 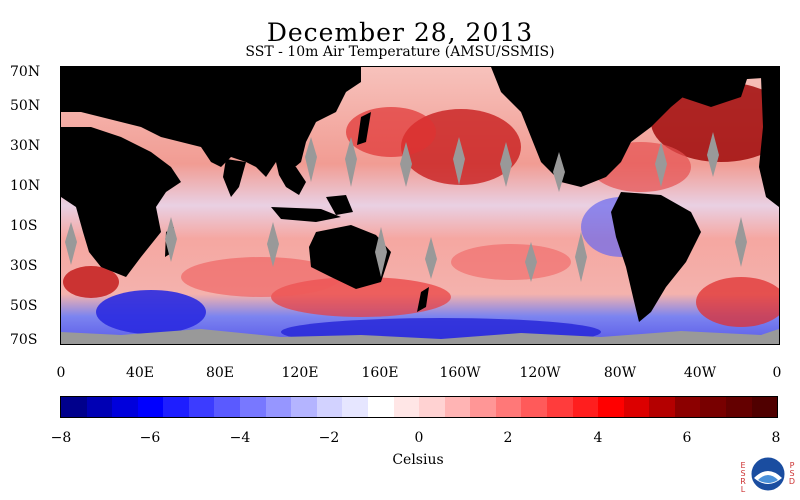 What do you see at coordinates (777, 373) in the screenshot?
I see `lon-label-0-right: 0` at bounding box center [777, 373].